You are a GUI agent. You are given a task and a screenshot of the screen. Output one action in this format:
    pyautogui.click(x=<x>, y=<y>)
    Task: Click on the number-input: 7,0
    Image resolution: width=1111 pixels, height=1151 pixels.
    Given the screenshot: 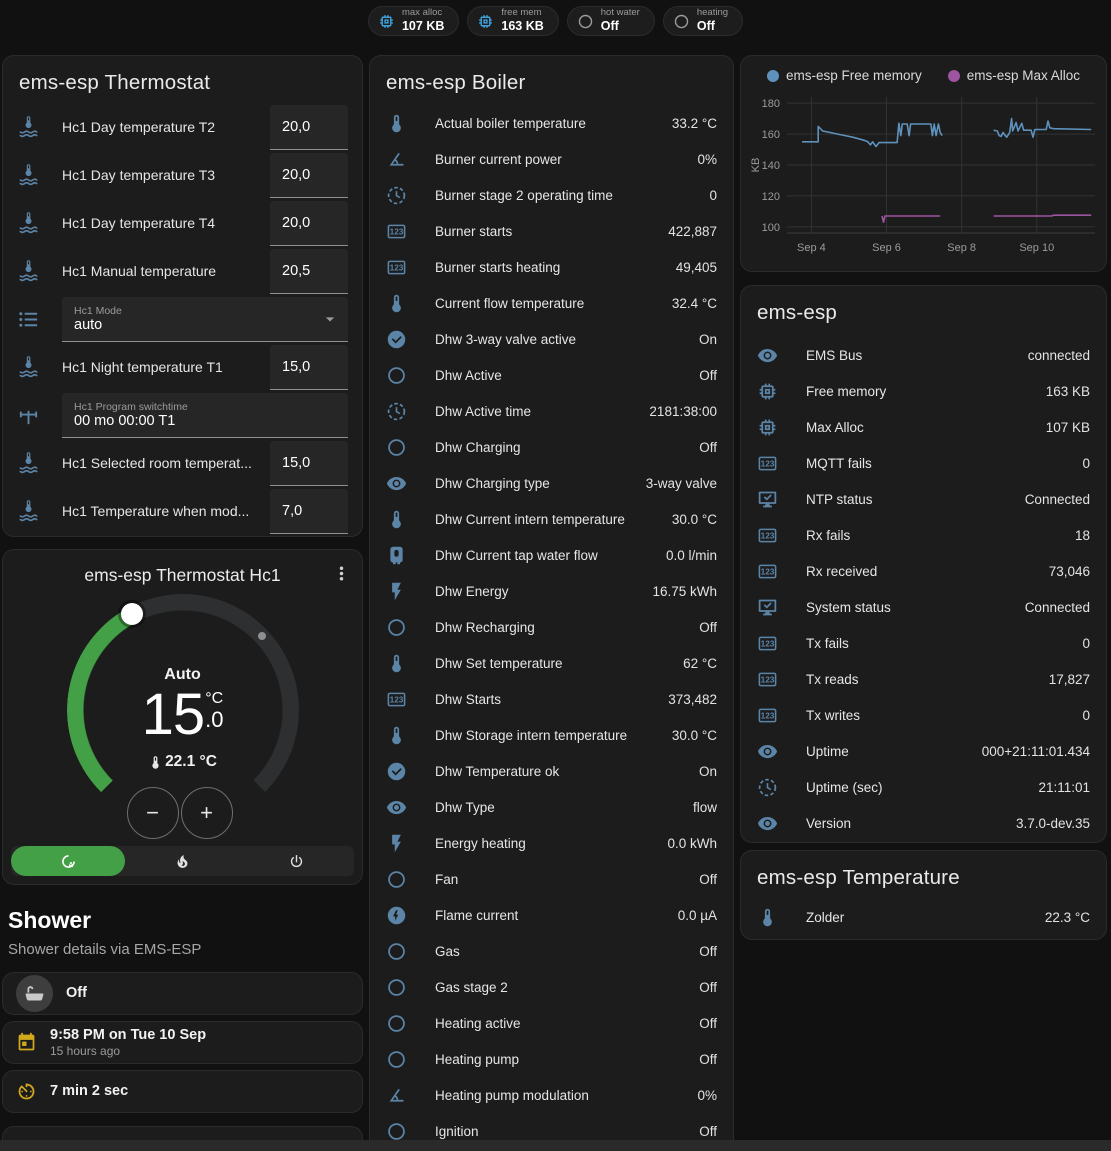 What is the action you would take?
    pyautogui.click(x=309, y=511)
    